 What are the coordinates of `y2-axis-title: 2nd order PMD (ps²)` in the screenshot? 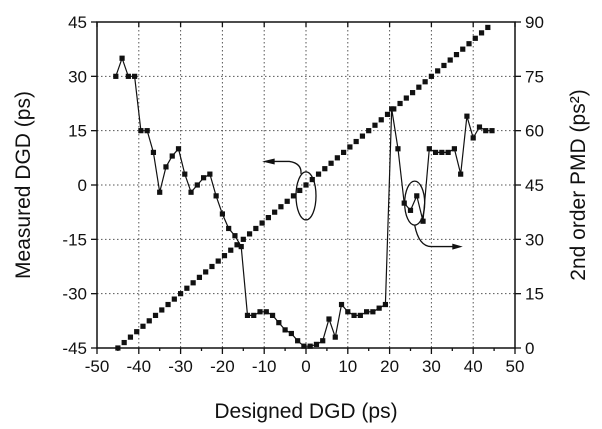 It's located at (578, 184).